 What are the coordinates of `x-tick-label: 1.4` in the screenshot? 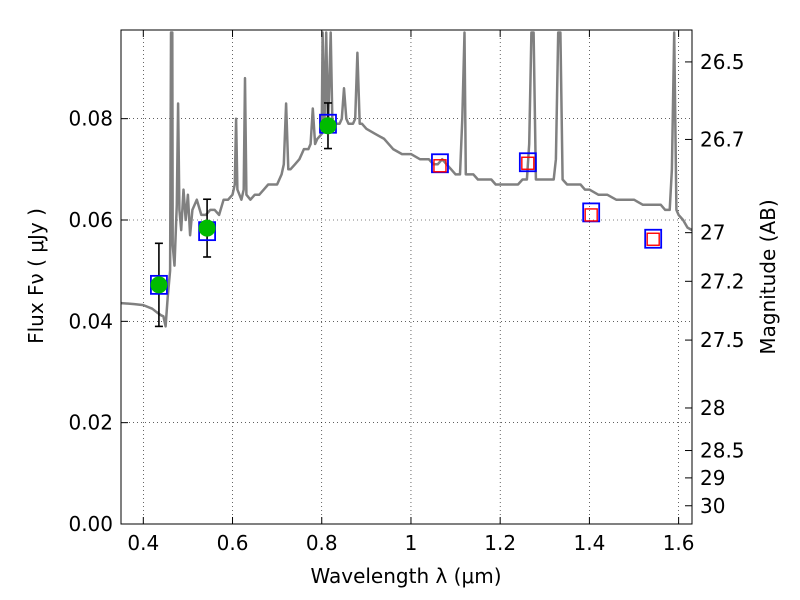 It's located at (589, 543).